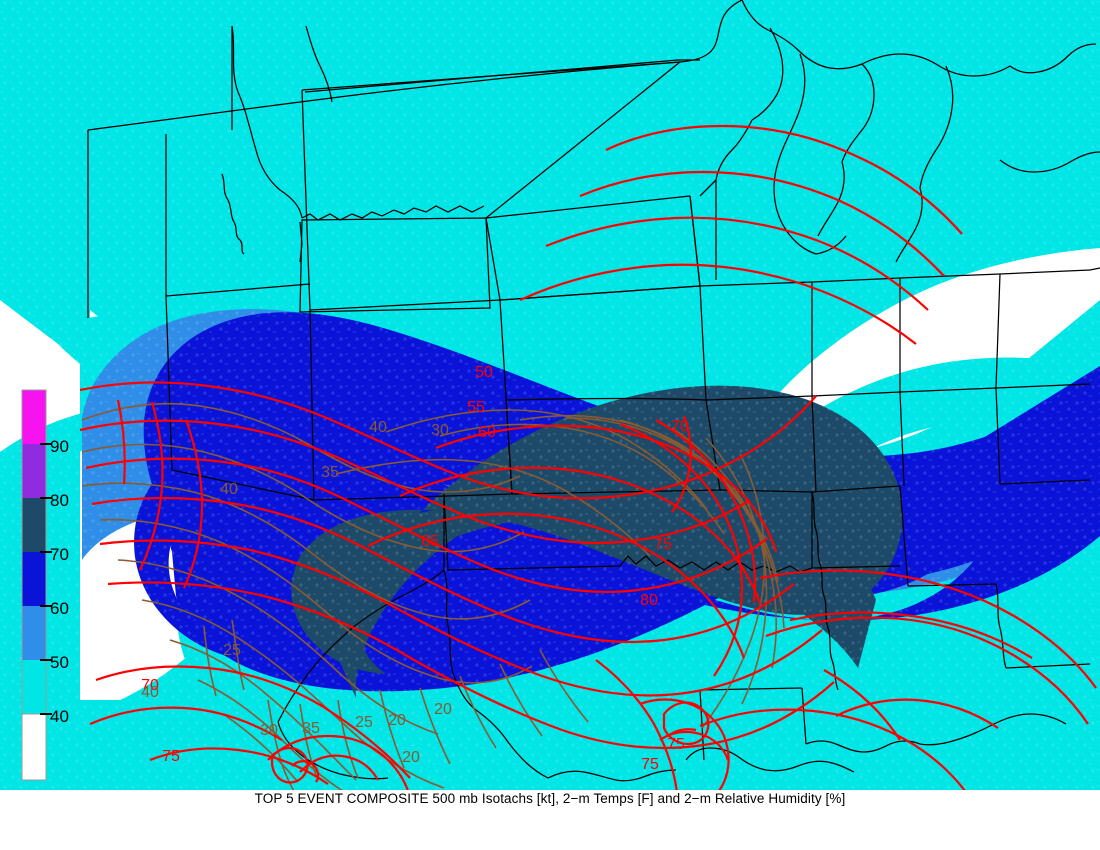 This screenshot has width=1100, height=850. Describe the element at coordinates (296, 592) in the screenshot. I see `temperature-labels: 40 30 35 40 25 30 35 25 20 20 20 40` at that location.